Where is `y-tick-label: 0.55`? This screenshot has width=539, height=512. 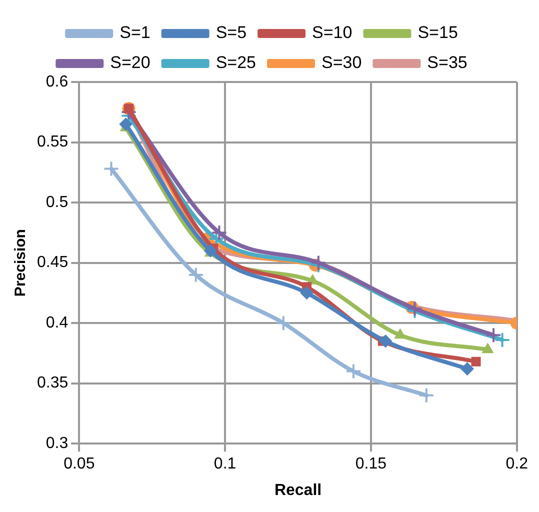
y-tick-label: 0.55 is located at coordinates (52, 142).